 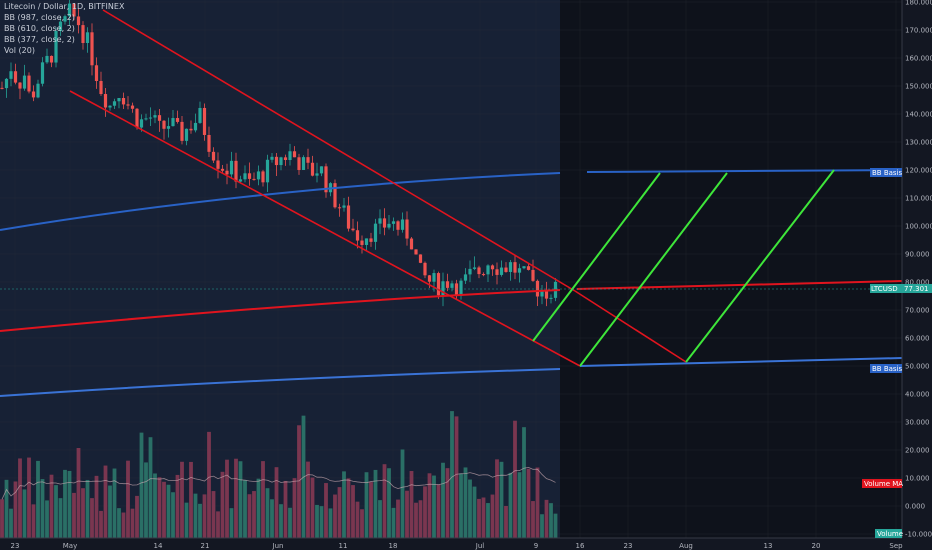 I want to click on x-tick-label: Aug, so click(x=686, y=546).